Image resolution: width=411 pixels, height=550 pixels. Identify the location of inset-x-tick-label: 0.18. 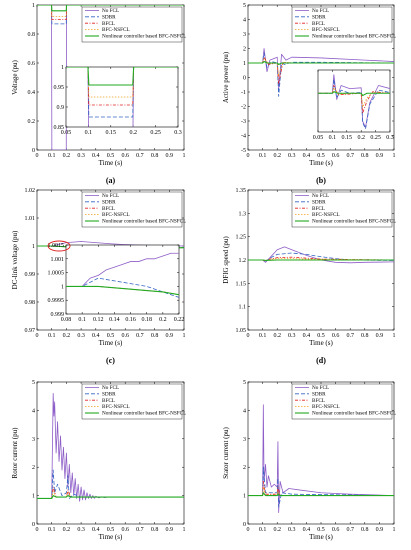
(146, 320).